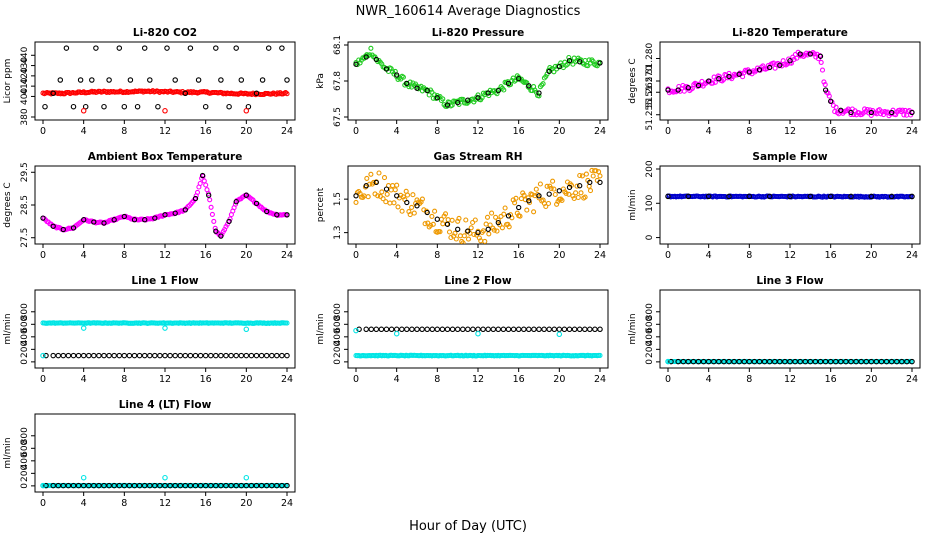  I want to click on y-tick-label: 68.1, so click(338, 45).